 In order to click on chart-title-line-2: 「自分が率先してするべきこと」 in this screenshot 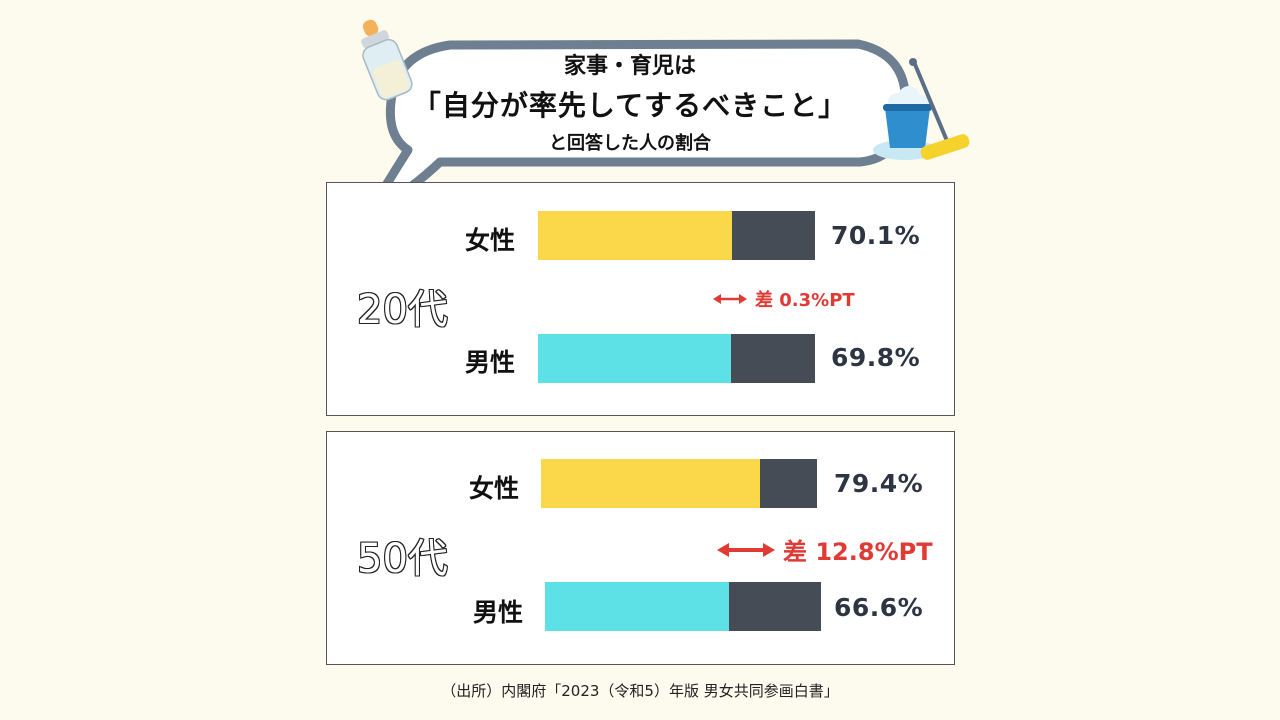, I will do `click(630, 105)`.